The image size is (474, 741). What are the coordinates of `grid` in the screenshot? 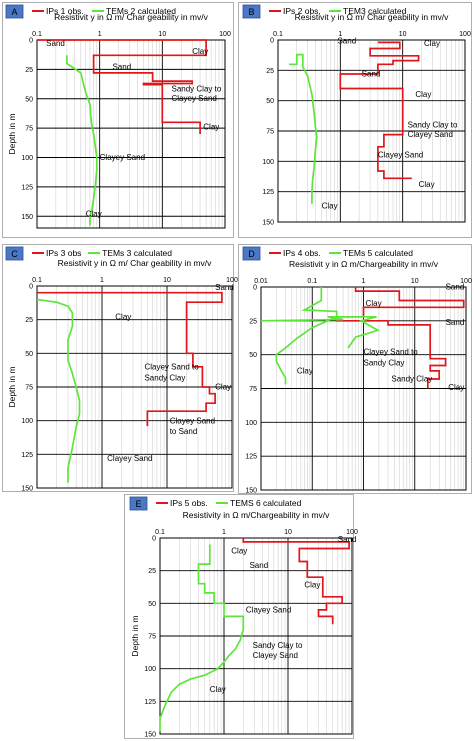 It's located at (256, 636).